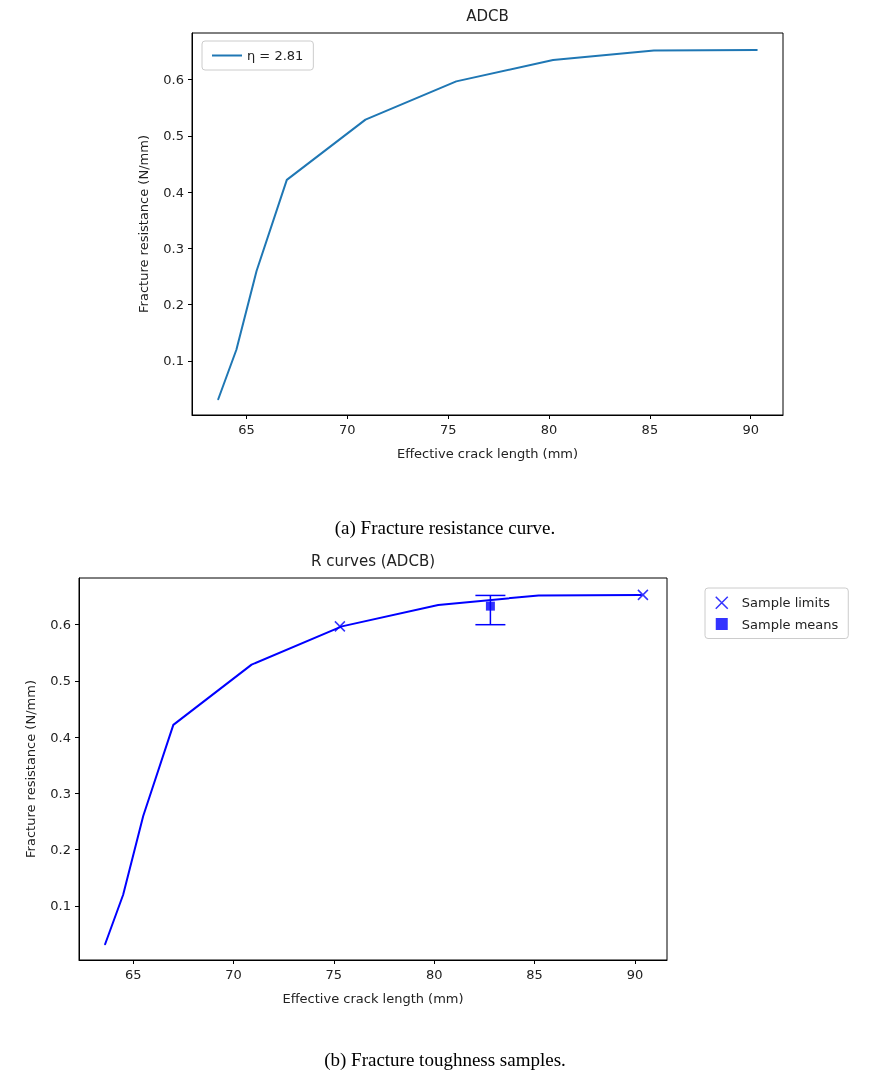 This screenshot has width=890, height=1077. Describe the element at coordinates (790, 624) in the screenshot. I see `legend-label: Sample means` at that location.